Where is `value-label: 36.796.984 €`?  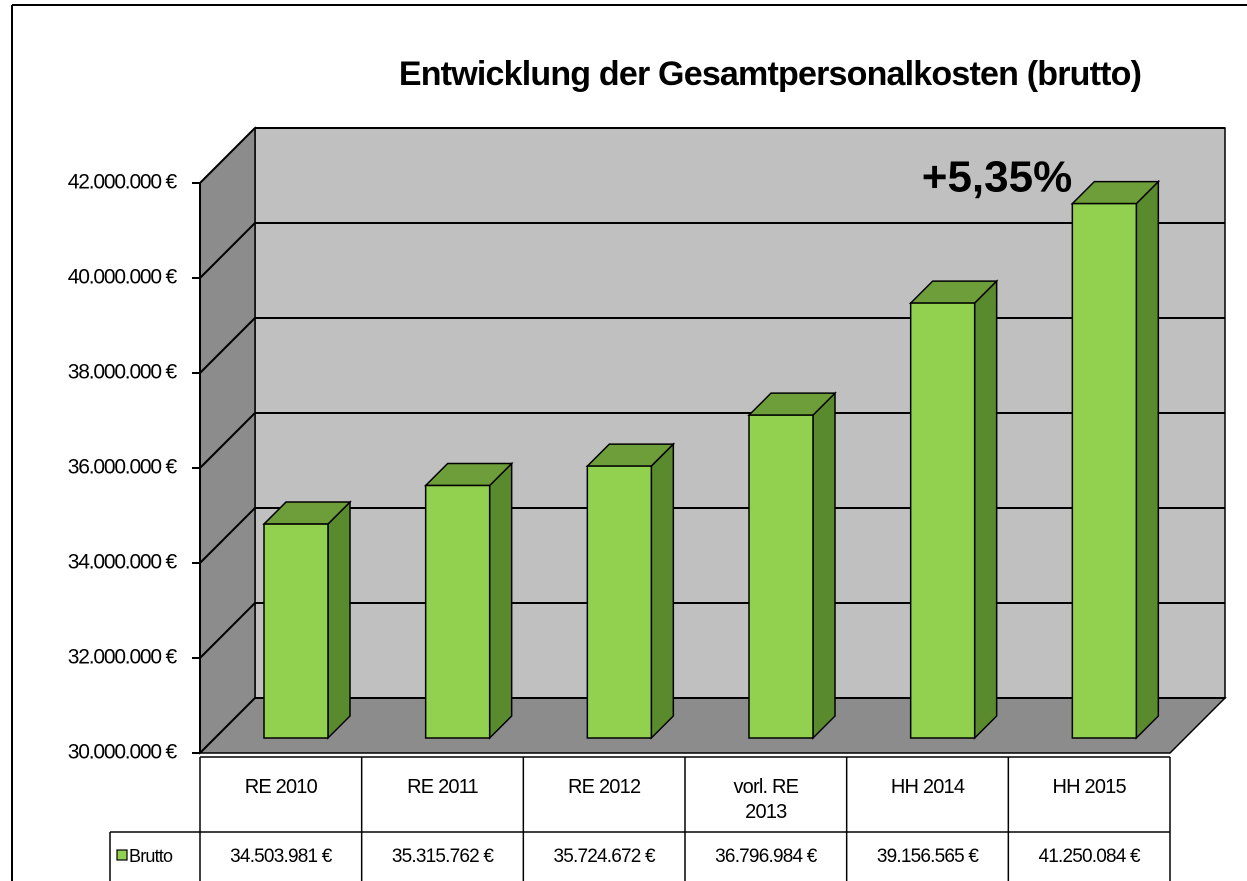
value-label: 36.796.984 € is located at coordinates (766, 856).